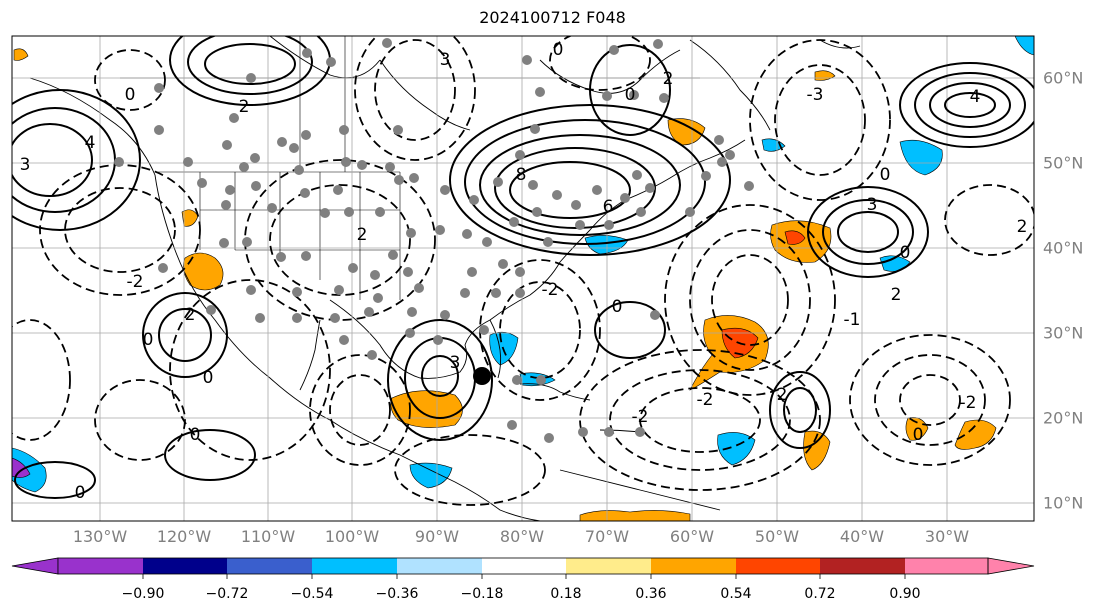 The image size is (1105, 615). What do you see at coordinates (437, 536) in the screenshot?
I see `lon-label: 90°W` at bounding box center [437, 536].